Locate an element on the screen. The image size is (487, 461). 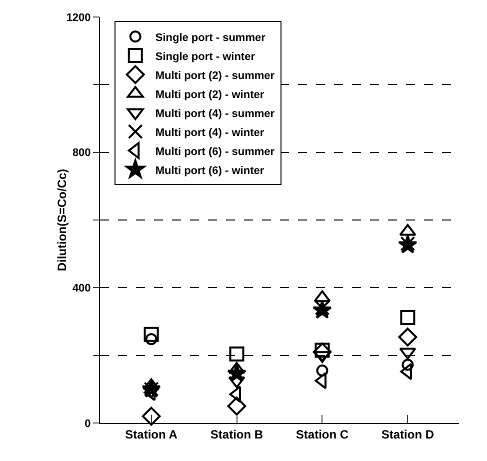
legend-label: Multi port (2) - winter is located at coordinates (210, 94).